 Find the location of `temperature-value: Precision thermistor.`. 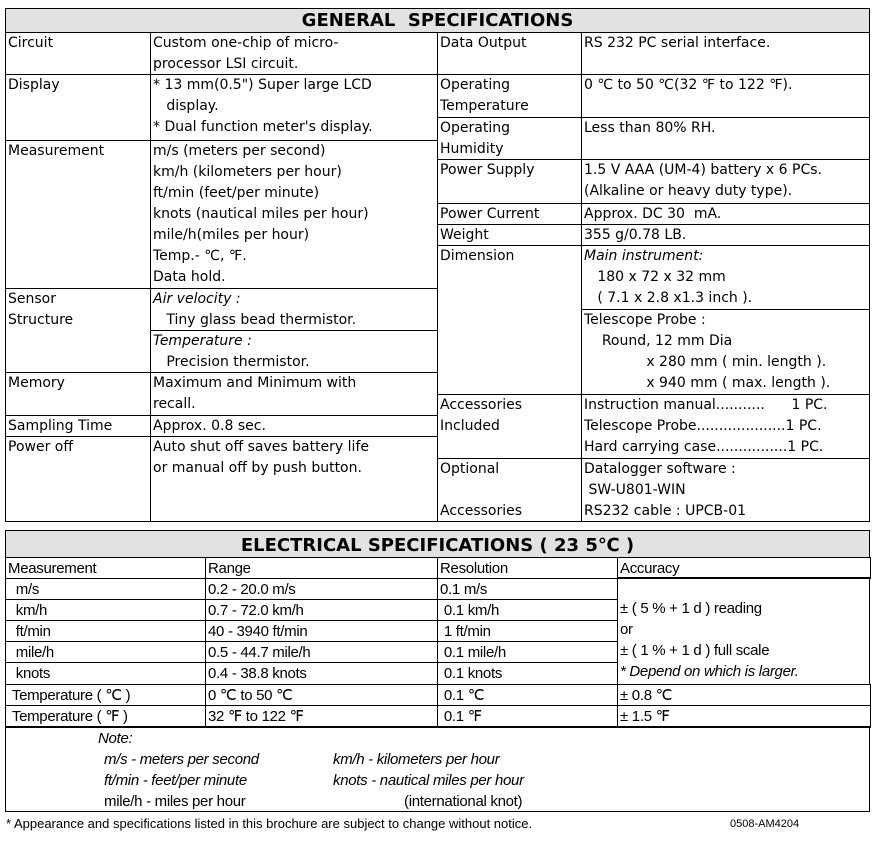

temperature-value: Precision thermistor. is located at coordinates (231, 362).